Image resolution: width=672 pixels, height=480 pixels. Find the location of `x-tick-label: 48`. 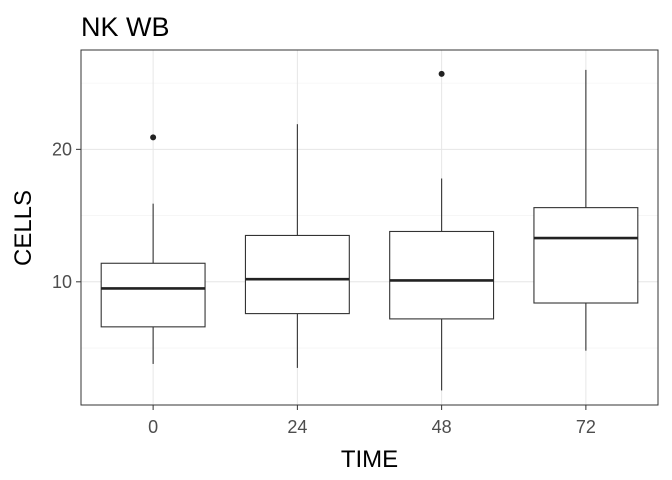

x-tick-label: 48 is located at coordinates (442, 427).